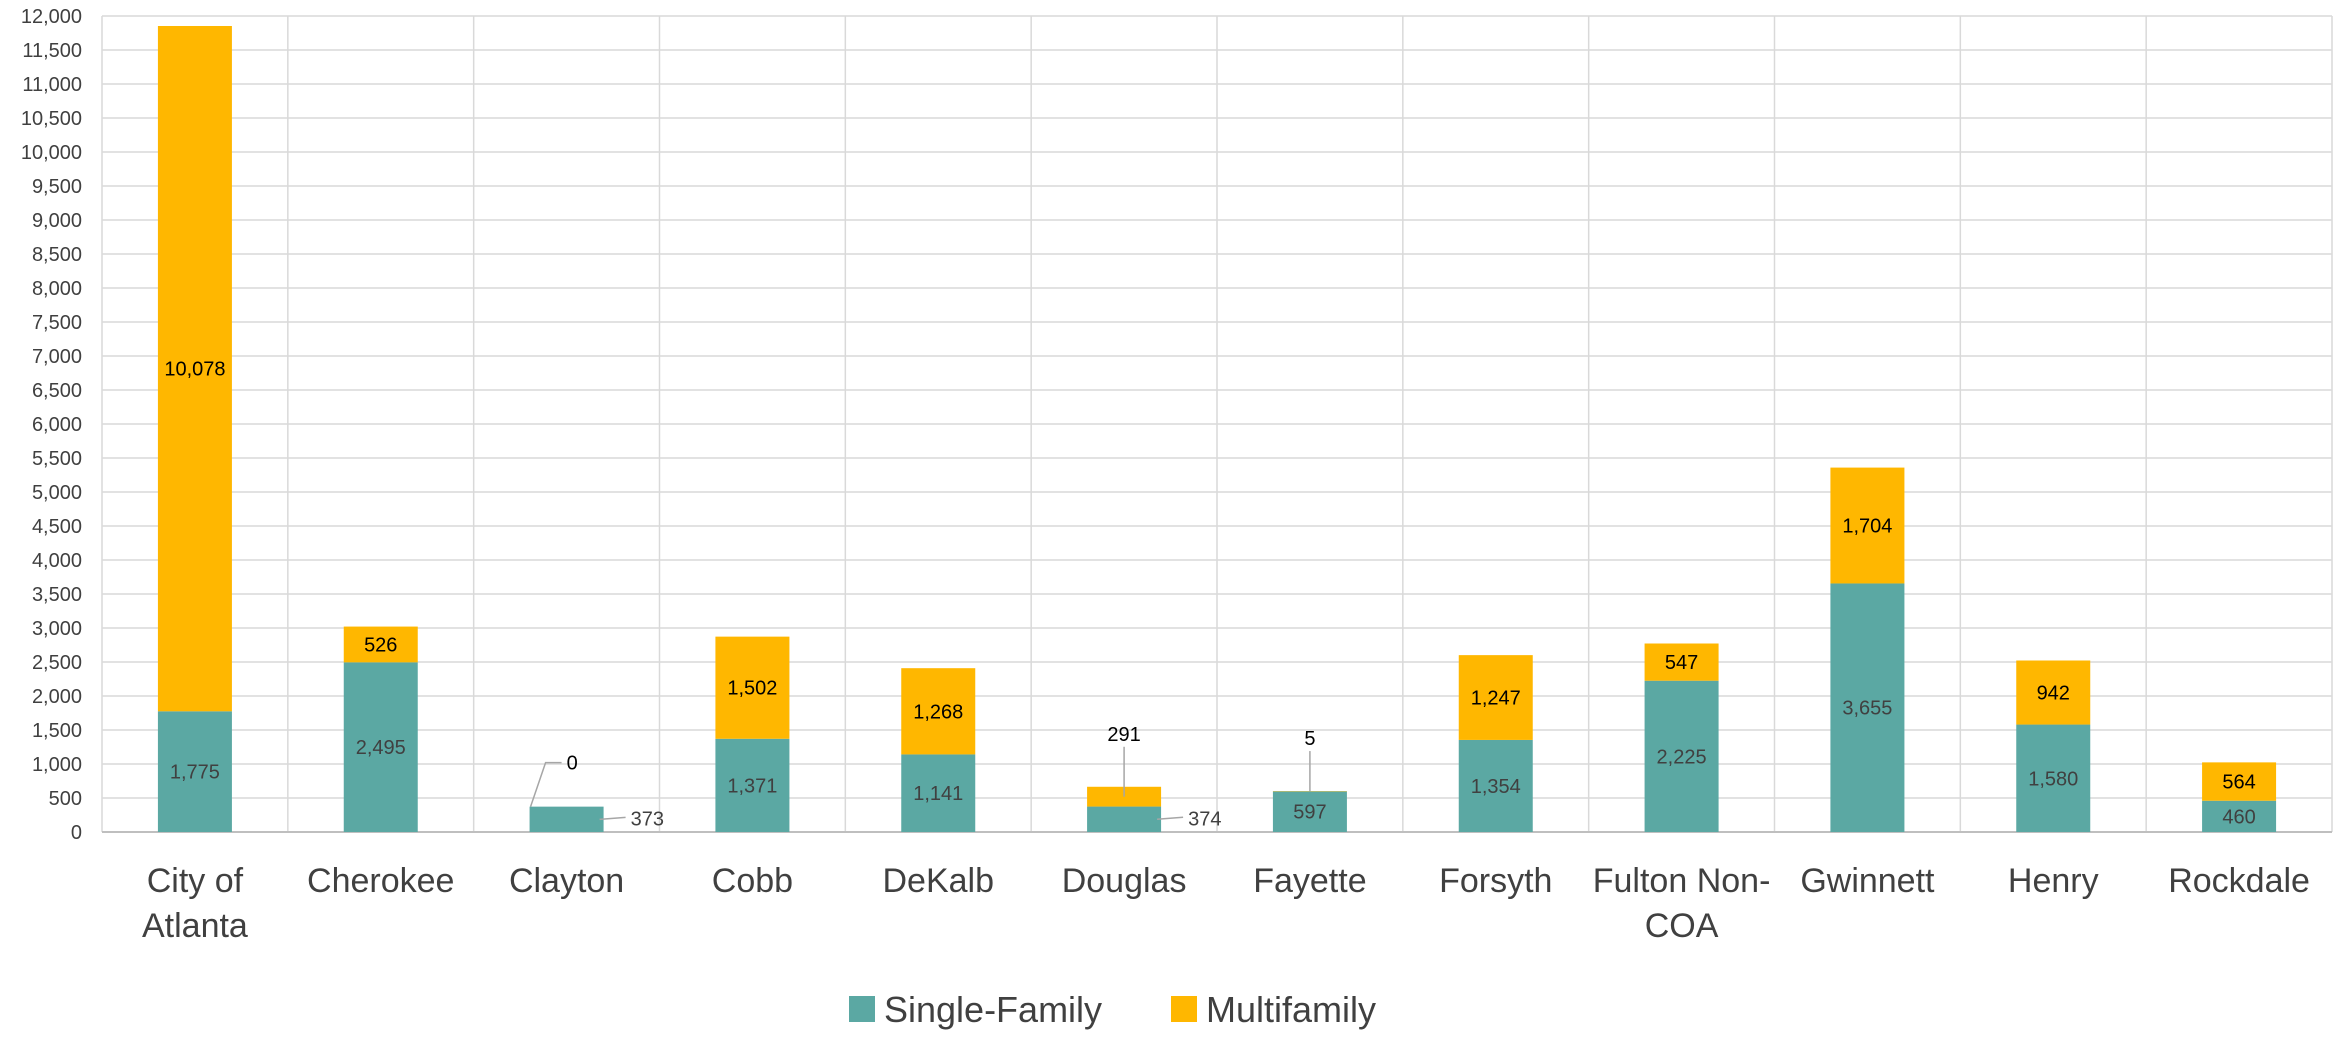 The image size is (2341, 1047). What do you see at coordinates (57, 697) in the screenshot?
I see `y-tick-label: 2,000` at bounding box center [57, 697].